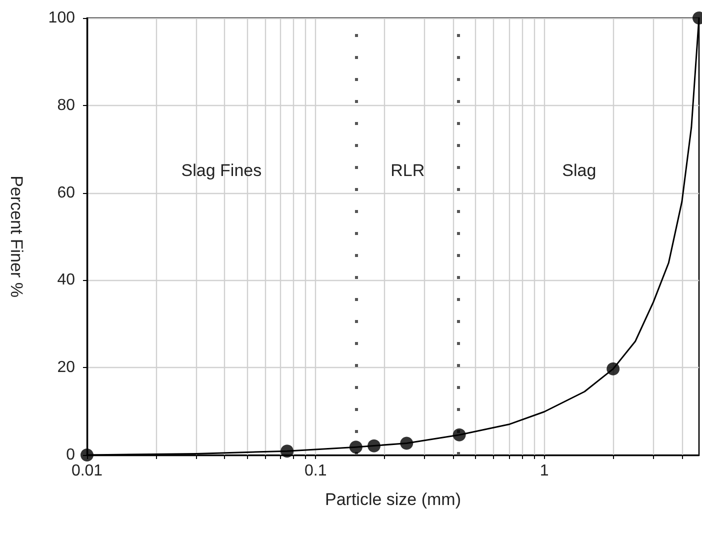 The image size is (702, 533). I want to click on y-tick-label: 100, so click(62, 18).